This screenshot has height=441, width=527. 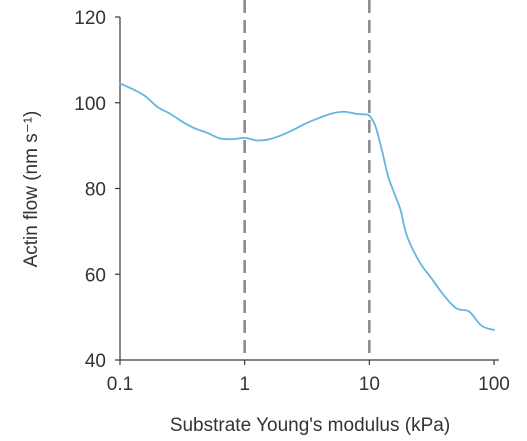 I want to click on y-tick-label-0: 40, so click(x=95, y=361).